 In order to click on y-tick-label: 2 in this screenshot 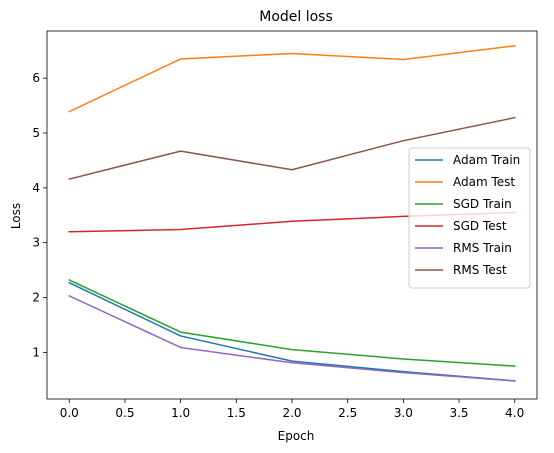, I will do `click(36, 298)`.